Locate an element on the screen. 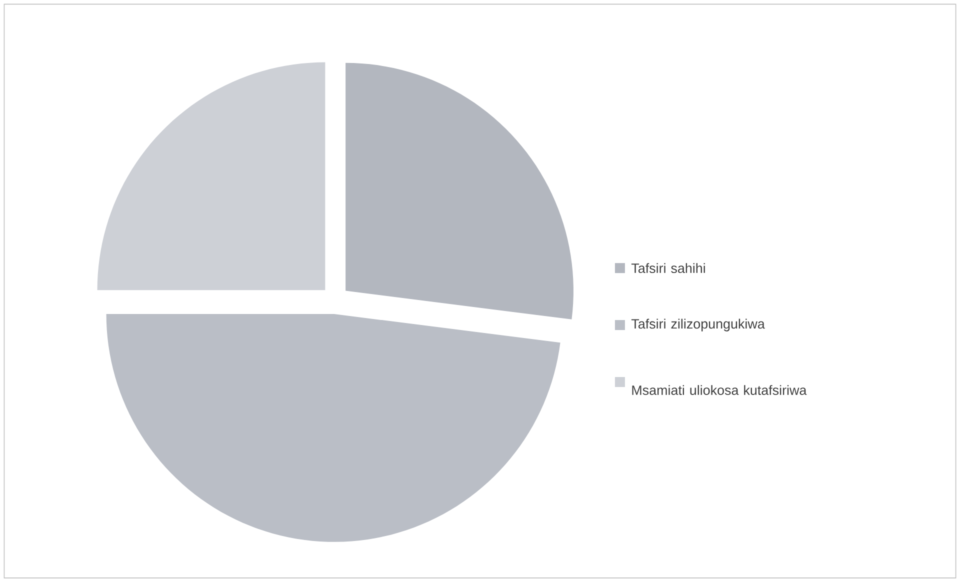  legend-label: Tafsiri sahihi is located at coordinates (668, 268).